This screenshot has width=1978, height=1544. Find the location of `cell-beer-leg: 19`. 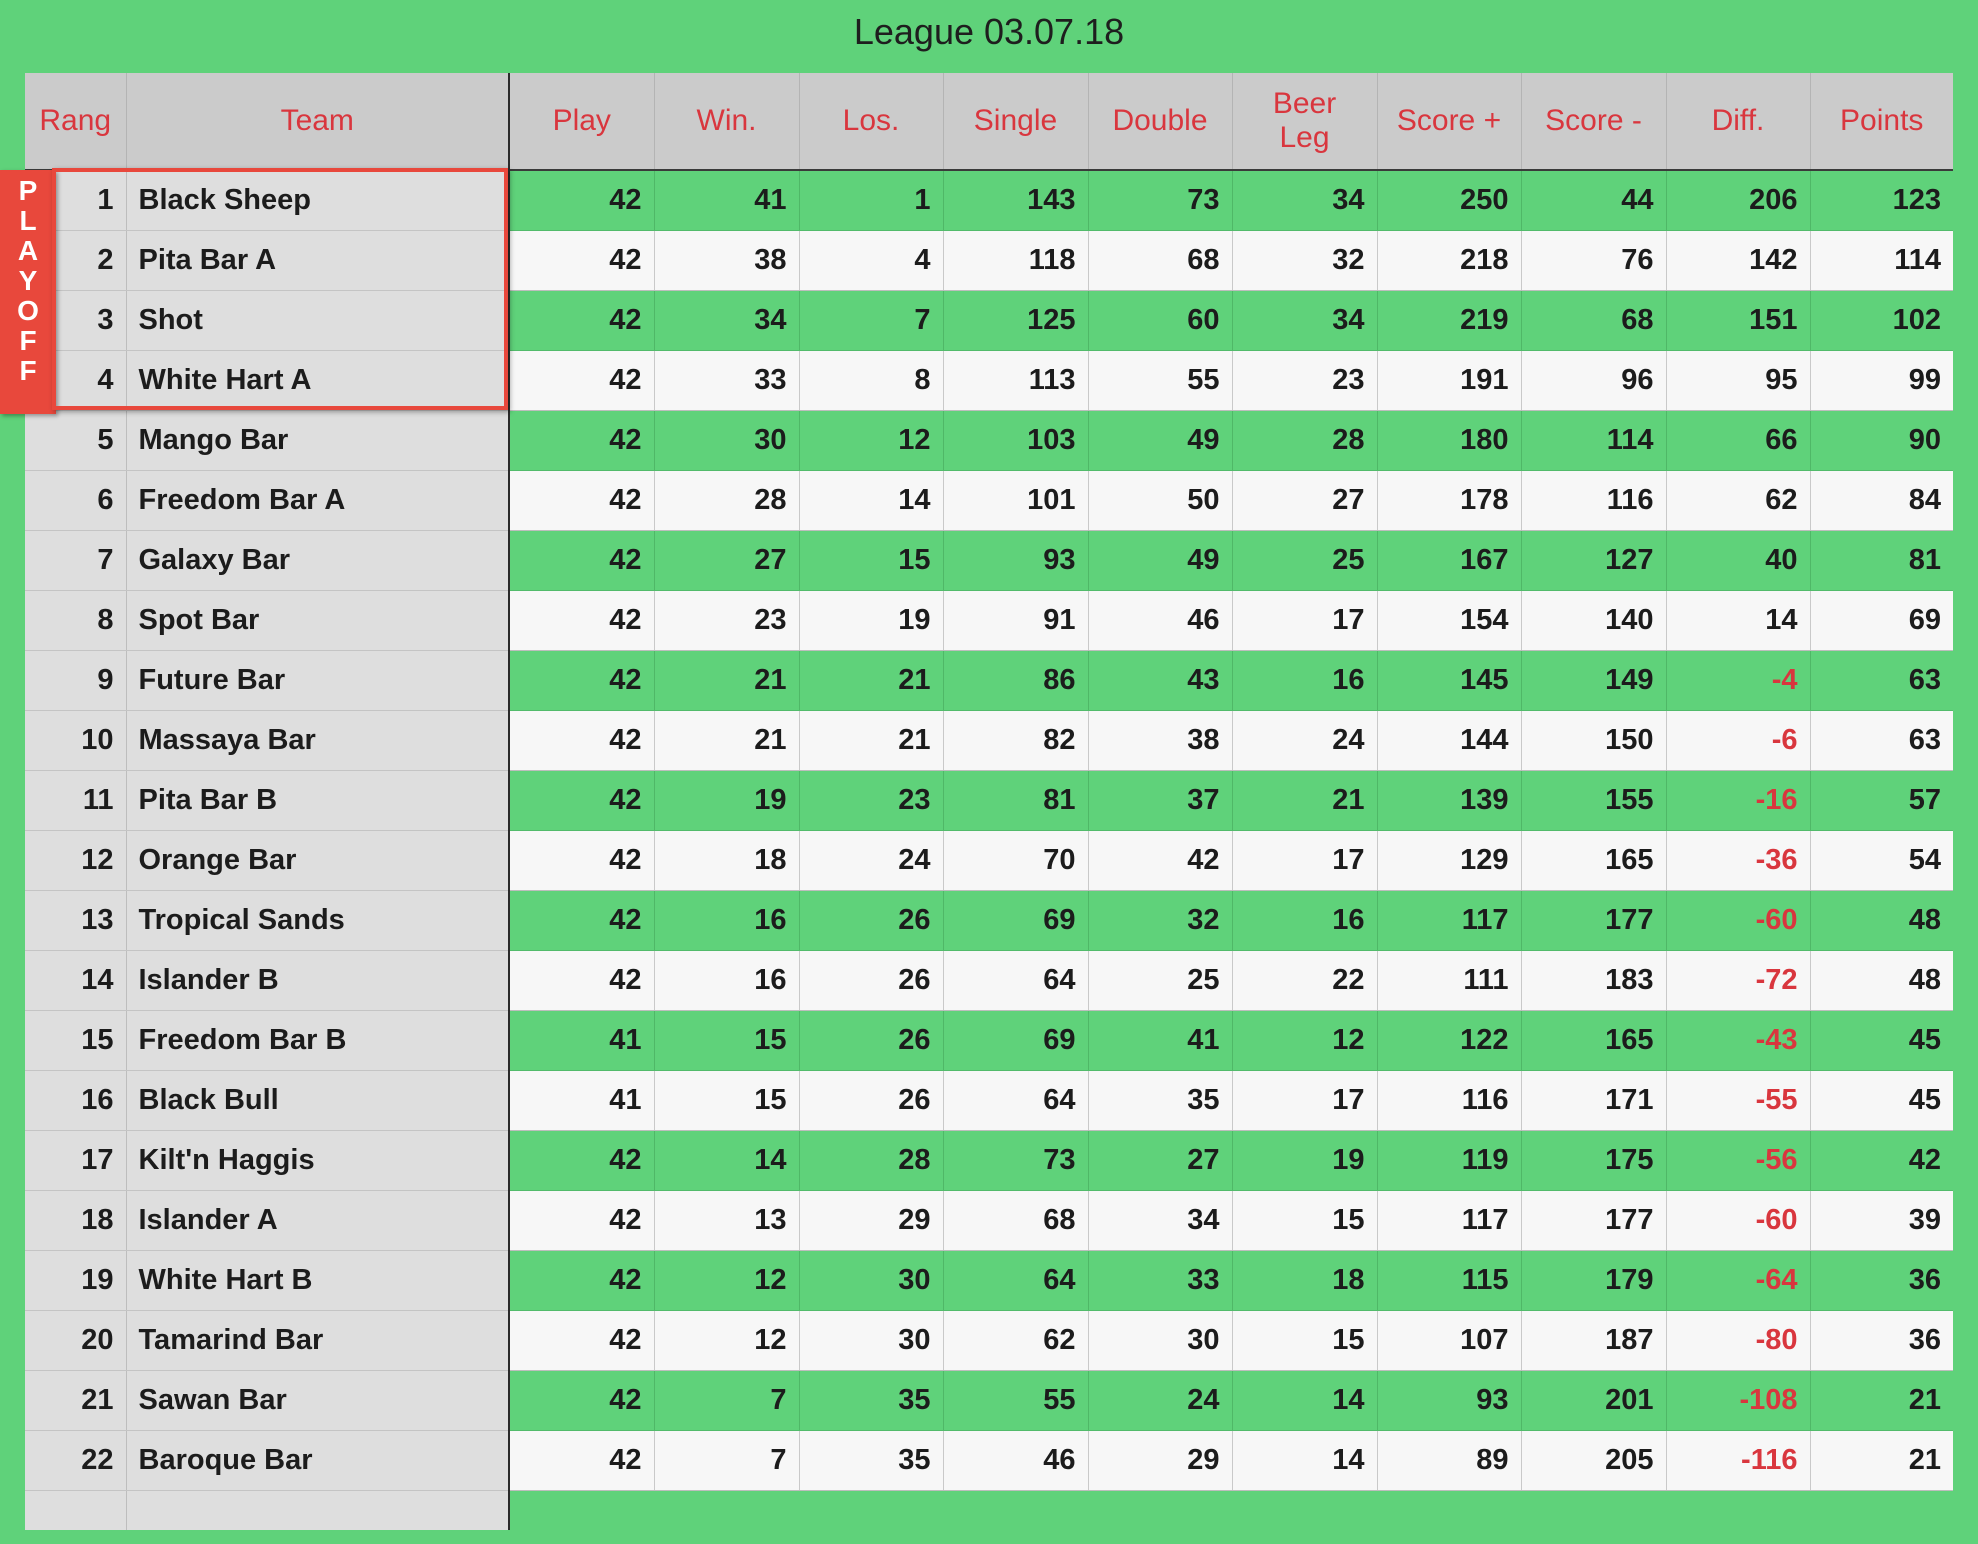

cell-beer-leg: 19 is located at coordinates (1305, 1160).